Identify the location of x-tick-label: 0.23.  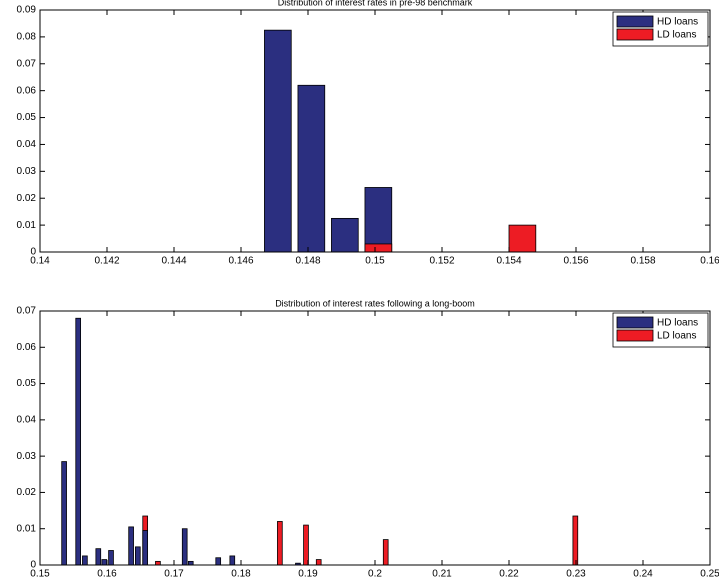
(576, 574).